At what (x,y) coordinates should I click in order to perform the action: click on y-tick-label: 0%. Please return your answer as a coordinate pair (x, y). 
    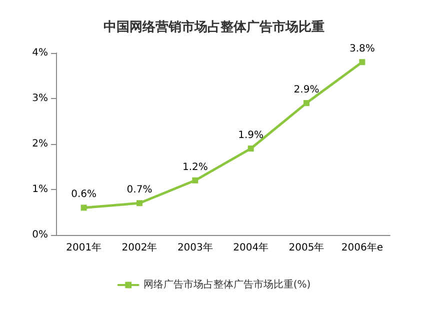
    Looking at the image, I should click on (40, 235).